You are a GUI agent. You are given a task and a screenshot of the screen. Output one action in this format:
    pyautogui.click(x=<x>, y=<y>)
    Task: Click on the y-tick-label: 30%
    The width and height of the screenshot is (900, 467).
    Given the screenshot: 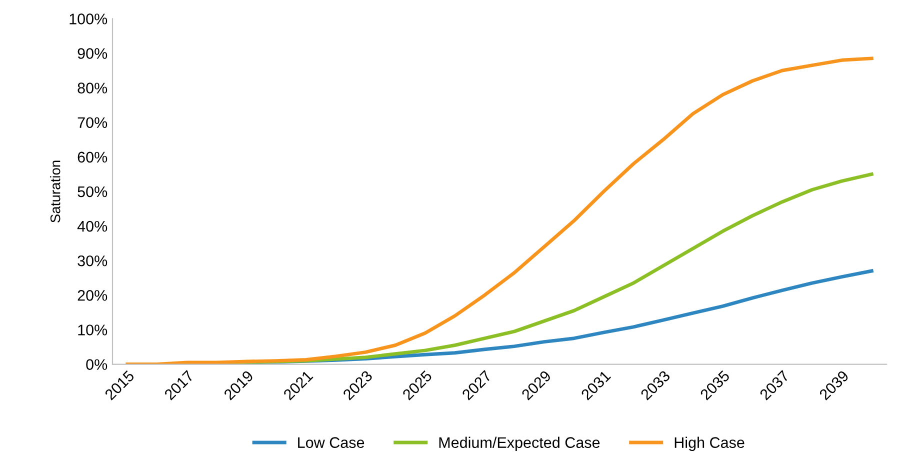 What is the action you would take?
    pyautogui.click(x=93, y=260)
    